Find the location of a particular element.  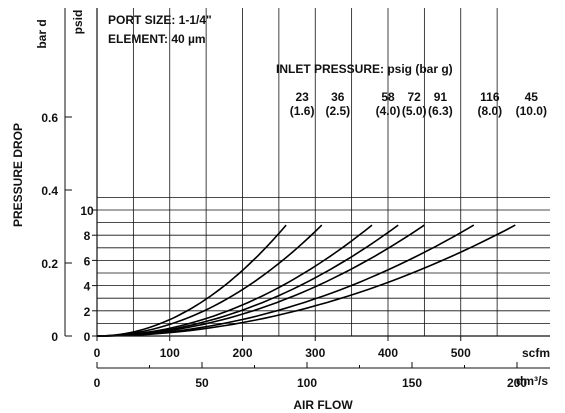

x-tick-label-scfm: 400 is located at coordinates (388, 353).